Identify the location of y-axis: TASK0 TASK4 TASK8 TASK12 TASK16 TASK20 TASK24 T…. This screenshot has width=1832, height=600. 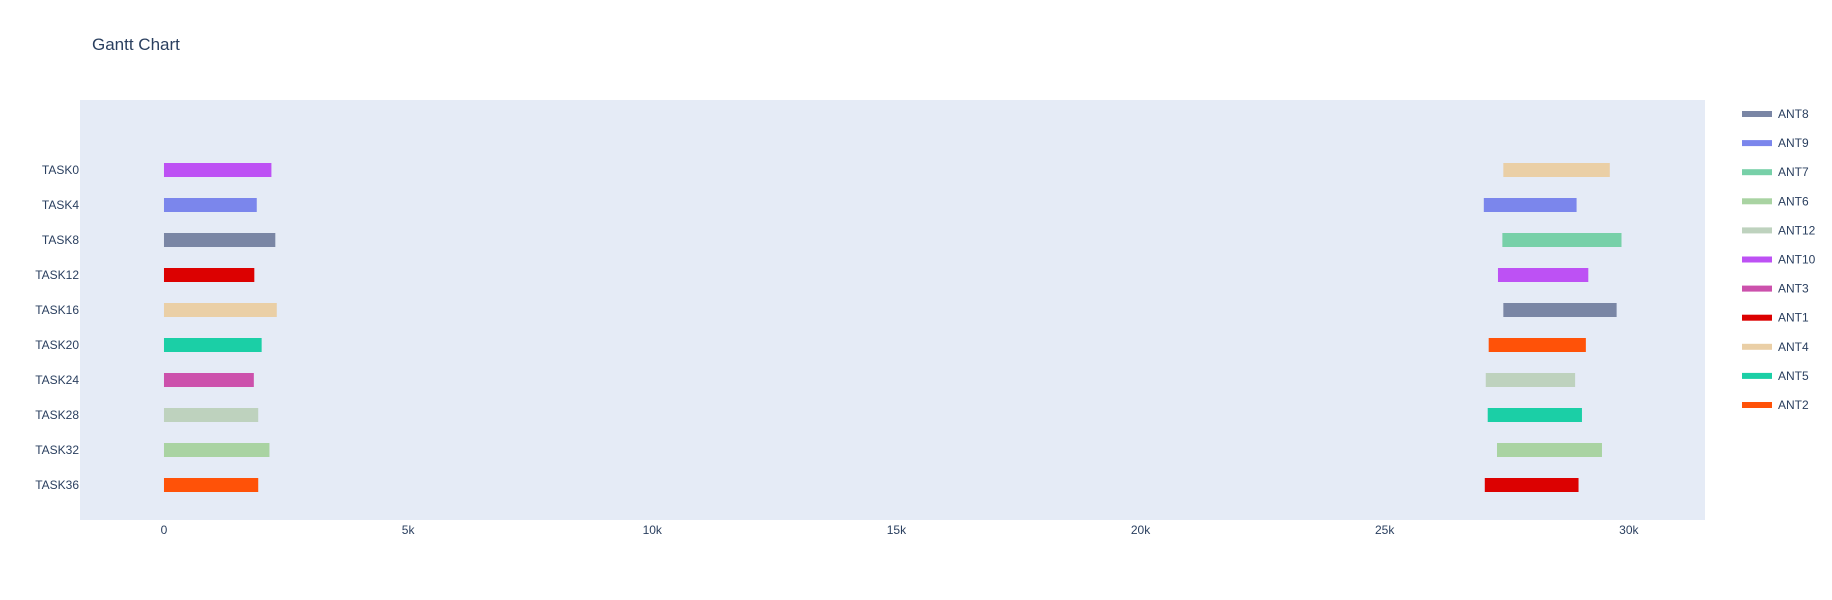
(57, 327).